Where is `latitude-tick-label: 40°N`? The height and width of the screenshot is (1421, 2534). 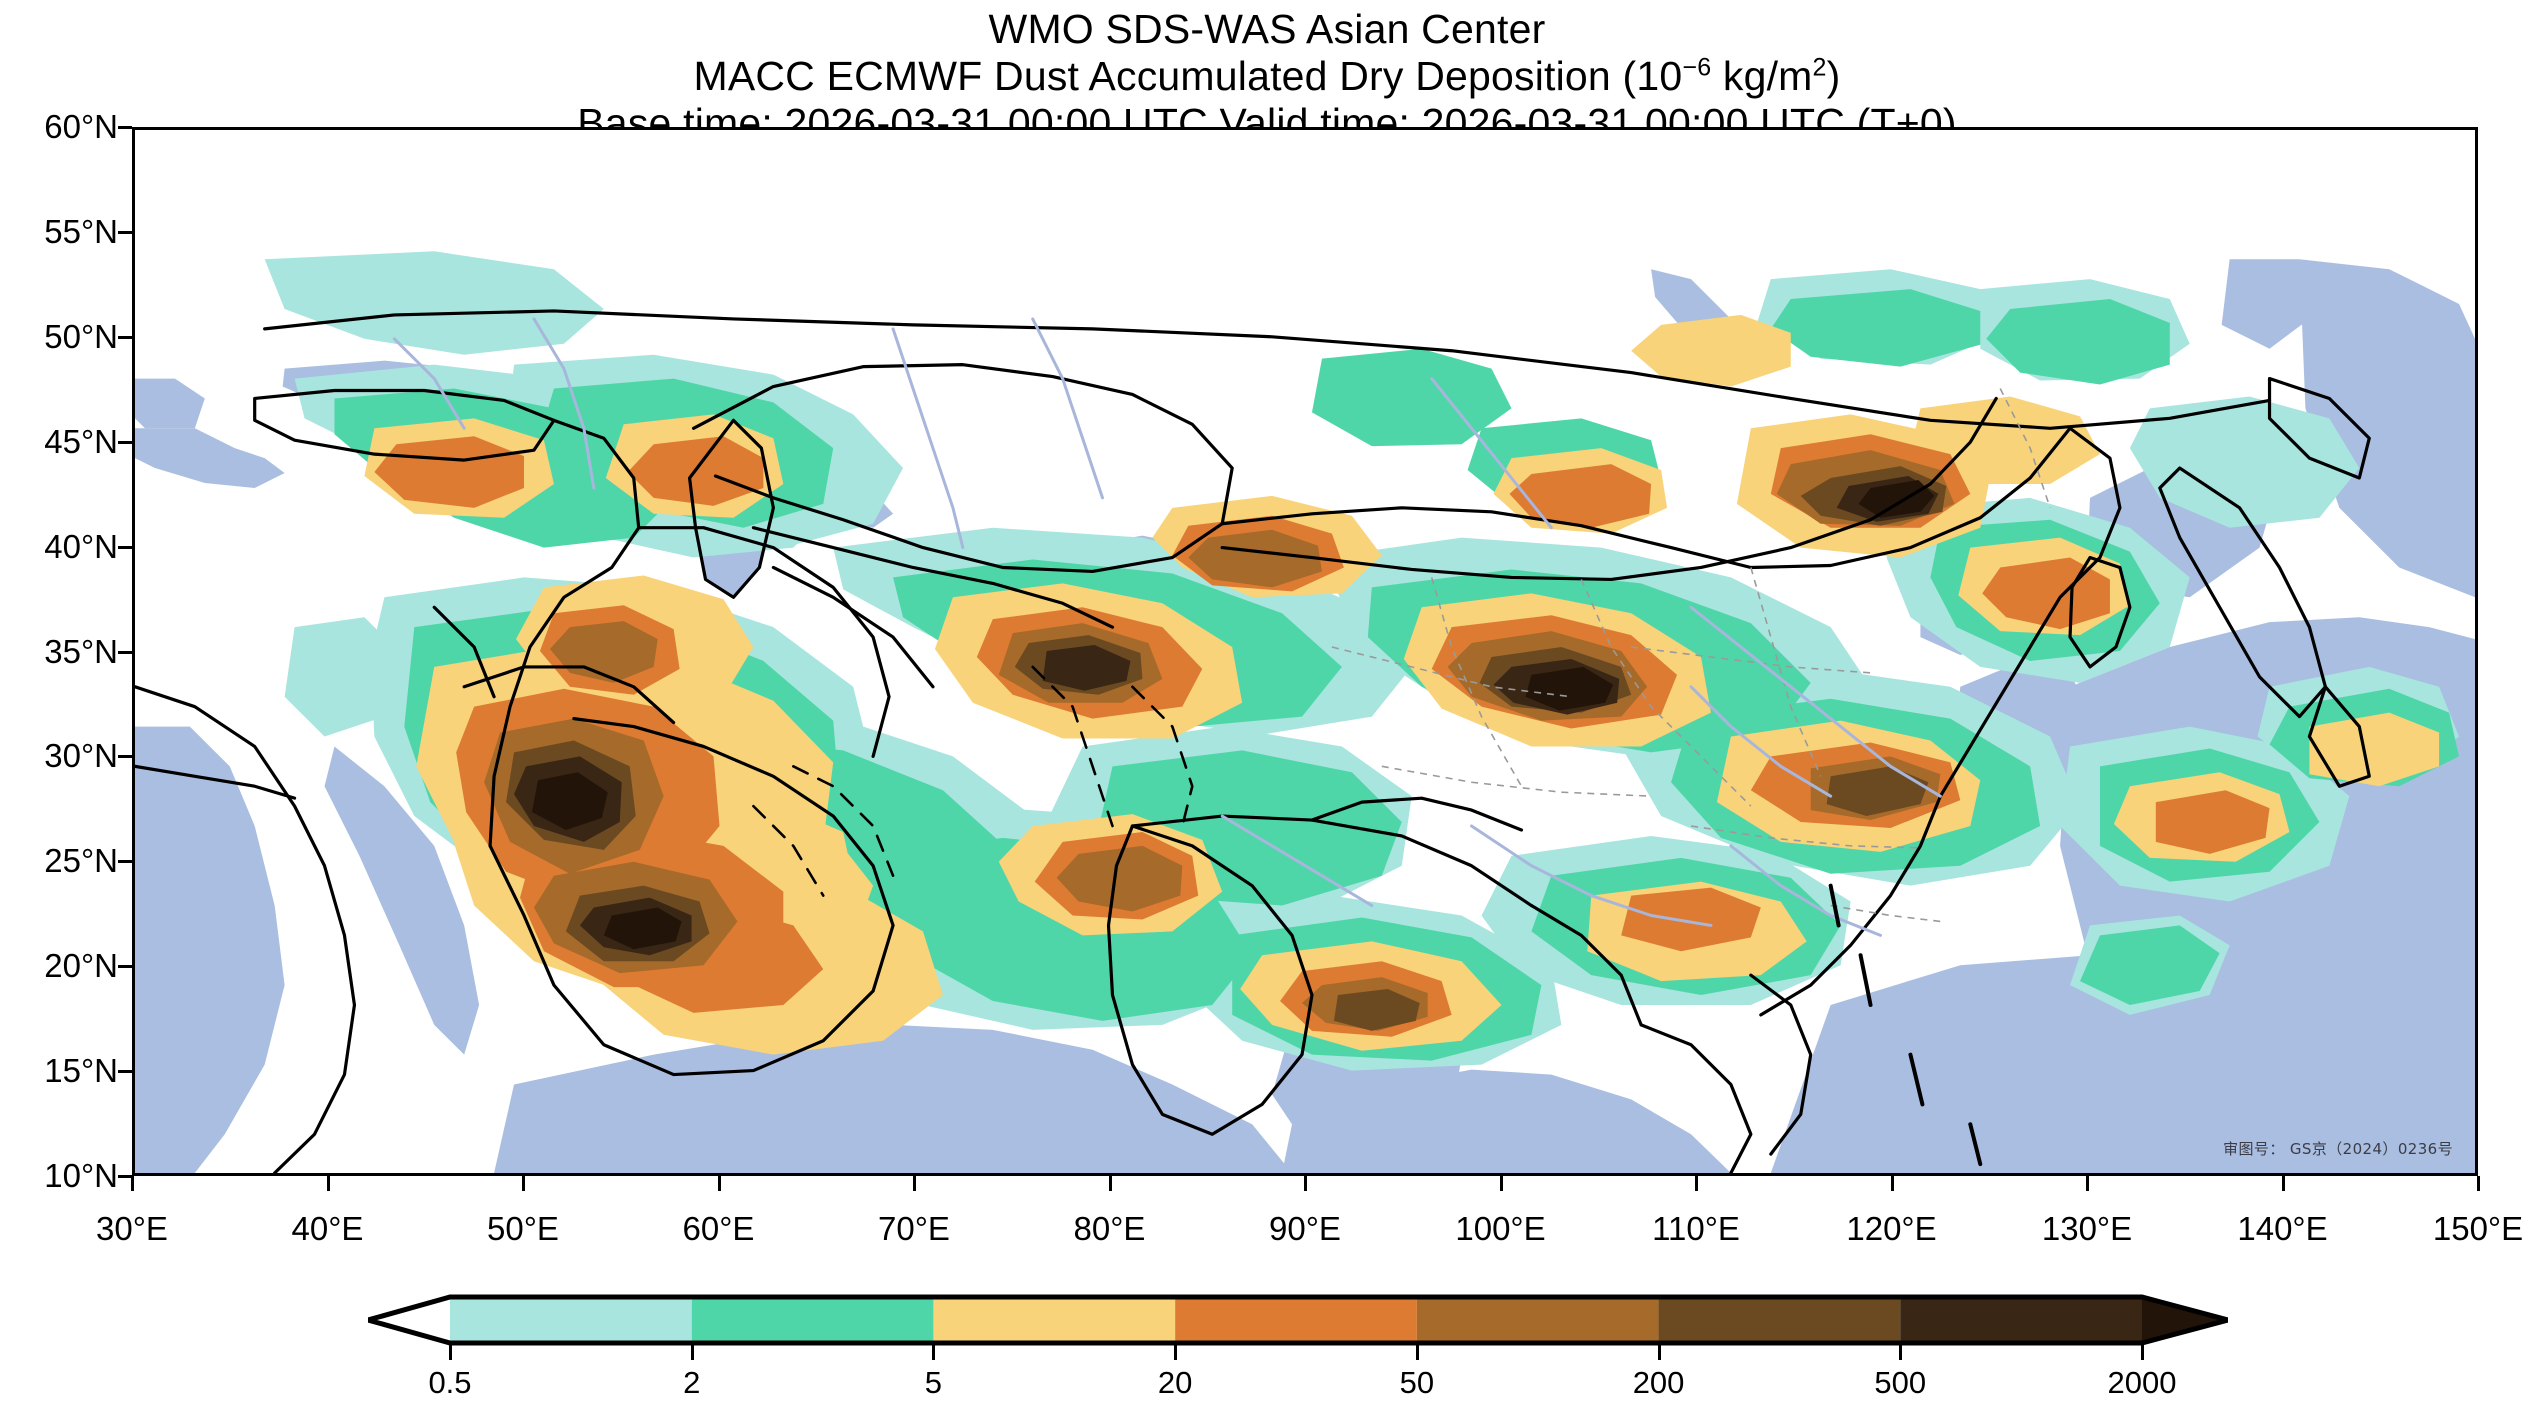
latitude-tick-label: 40°N is located at coordinates (81, 546).